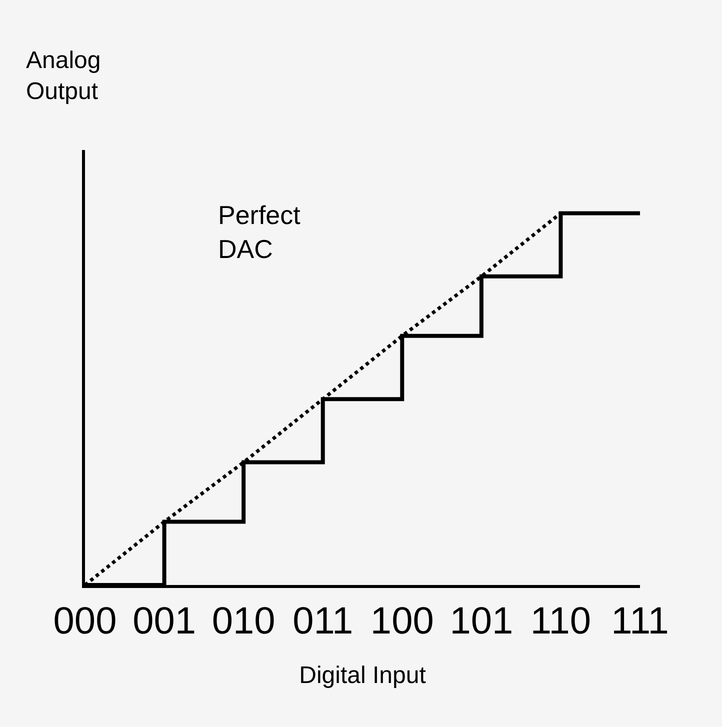 The width and height of the screenshot is (722, 727). What do you see at coordinates (640, 621) in the screenshot?
I see `x-tick-label: 111` at bounding box center [640, 621].